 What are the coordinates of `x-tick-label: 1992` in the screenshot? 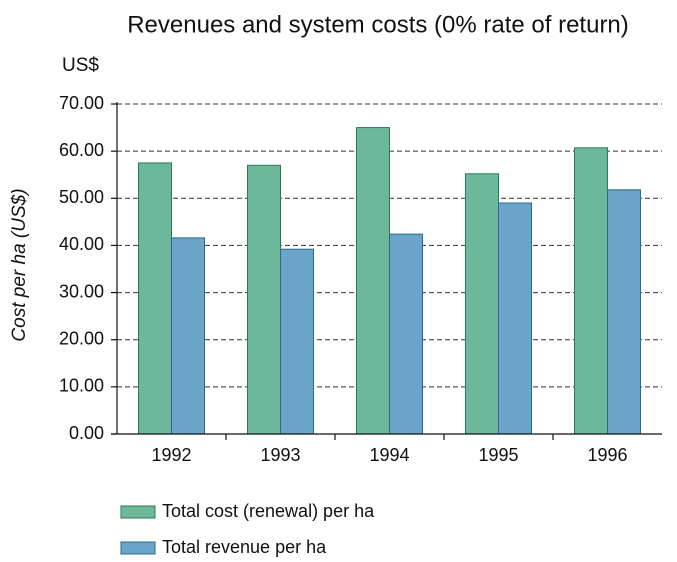 It's located at (171, 455).